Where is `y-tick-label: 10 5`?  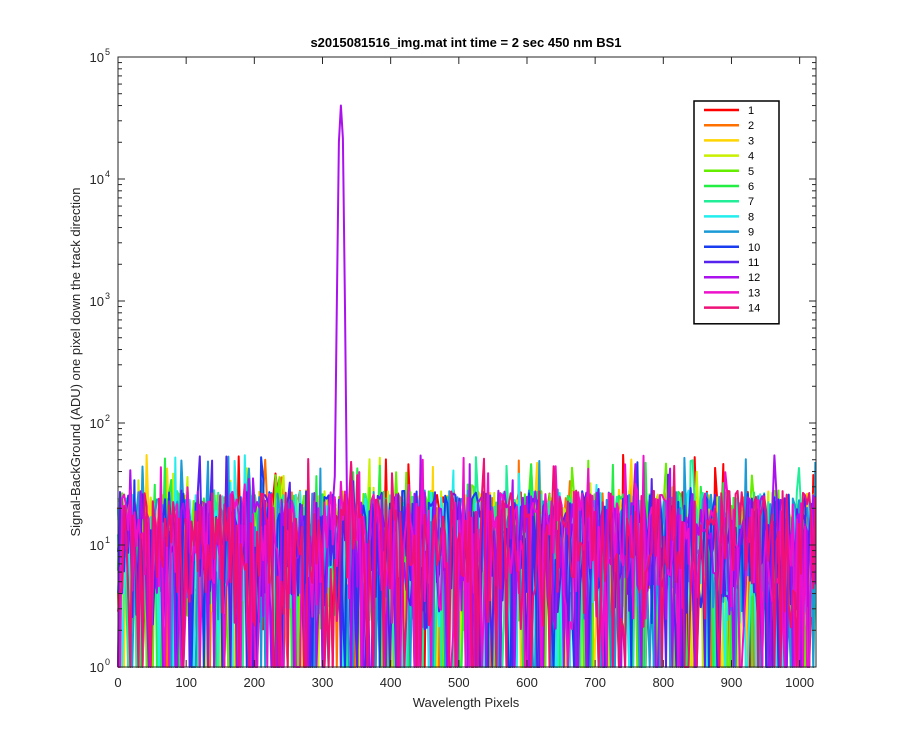 y-tick-label: 10 5 is located at coordinates (100, 56).